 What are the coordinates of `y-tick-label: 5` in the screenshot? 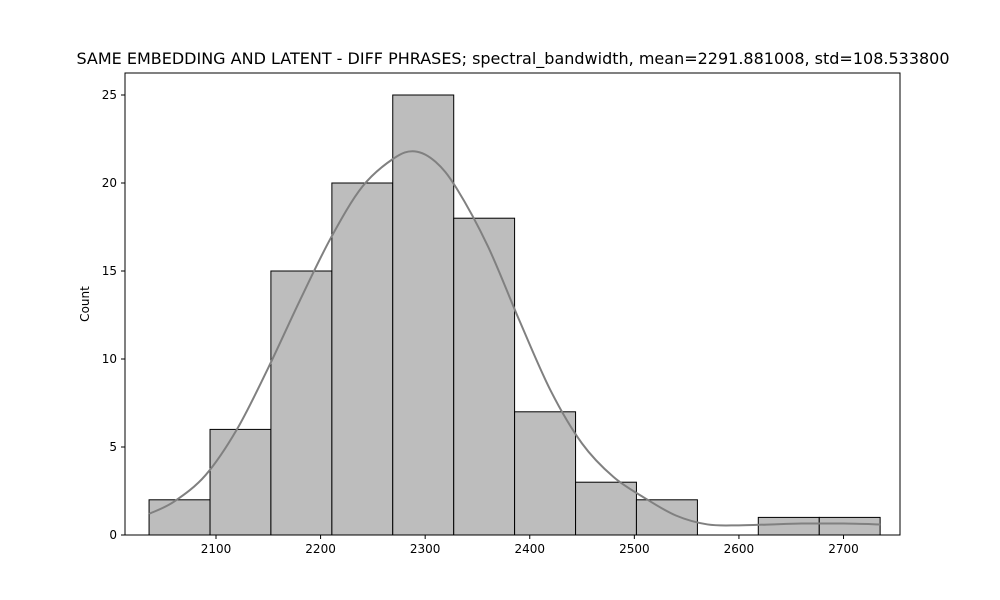 It's located at (113, 447).